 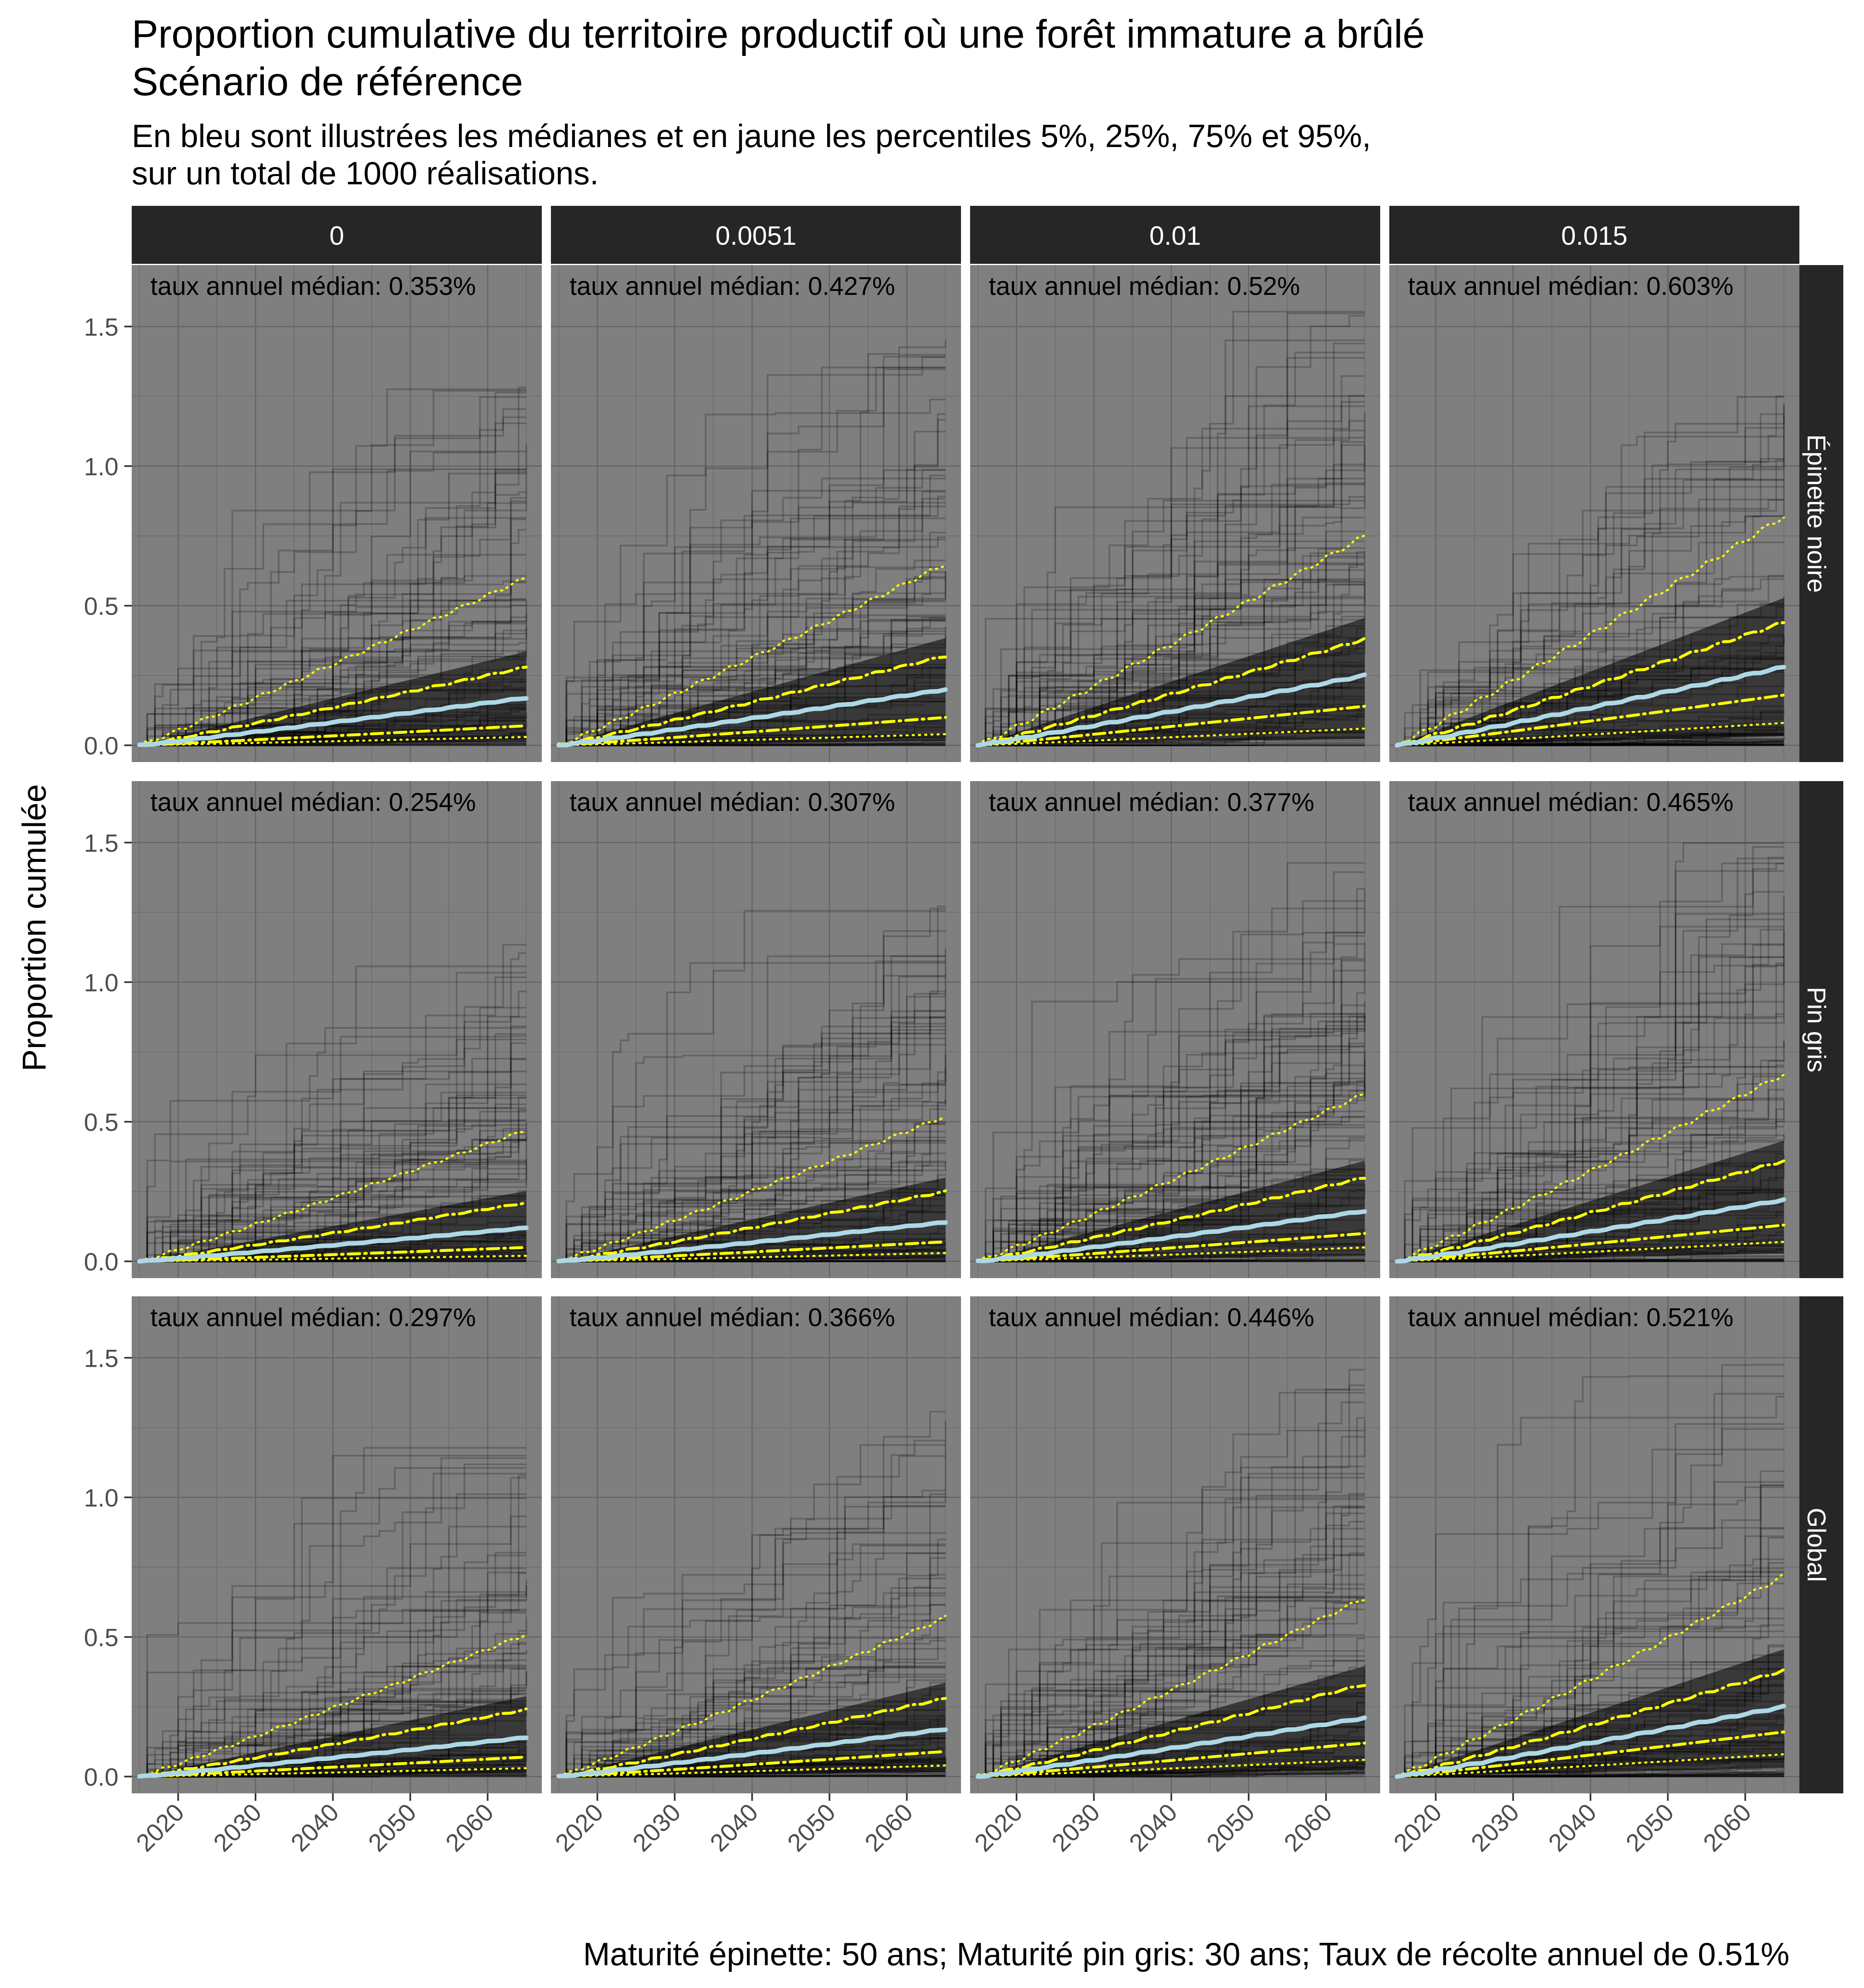 What do you see at coordinates (101, 843) in the screenshot?
I see `y-tick-label: 1.5` at bounding box center [101, 843].